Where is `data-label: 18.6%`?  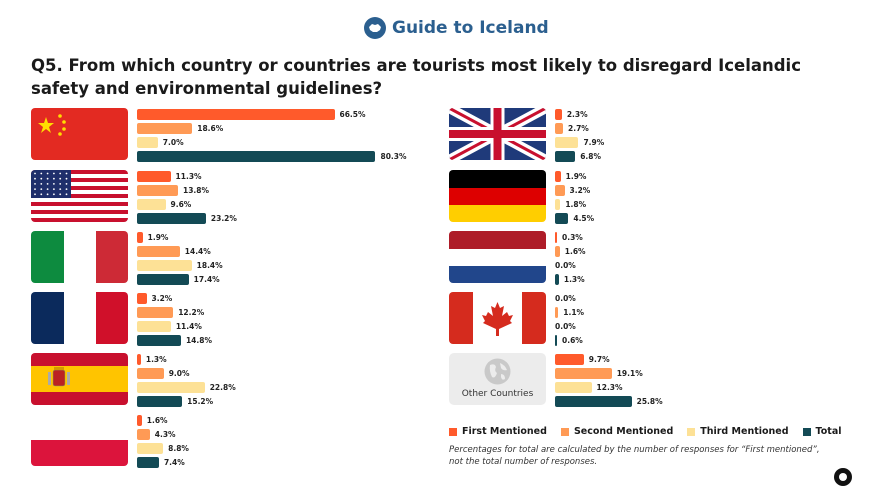
data-label: 18.6% is located at coordinates (210, 128).